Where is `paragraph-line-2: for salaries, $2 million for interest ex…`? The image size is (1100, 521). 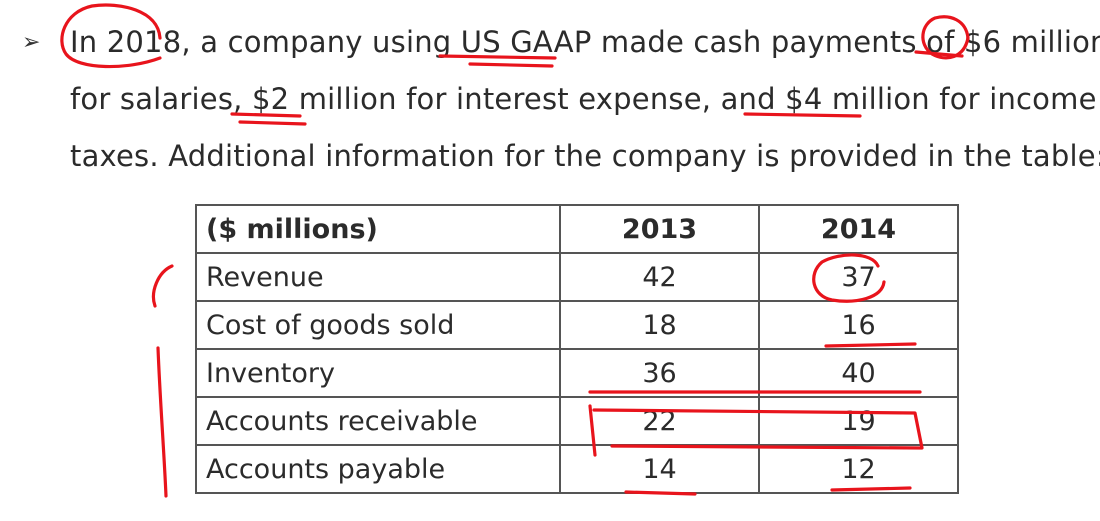 paragraph-line-2: for salaries, $2 million for interest ex… is located at coordinates (583, 99).